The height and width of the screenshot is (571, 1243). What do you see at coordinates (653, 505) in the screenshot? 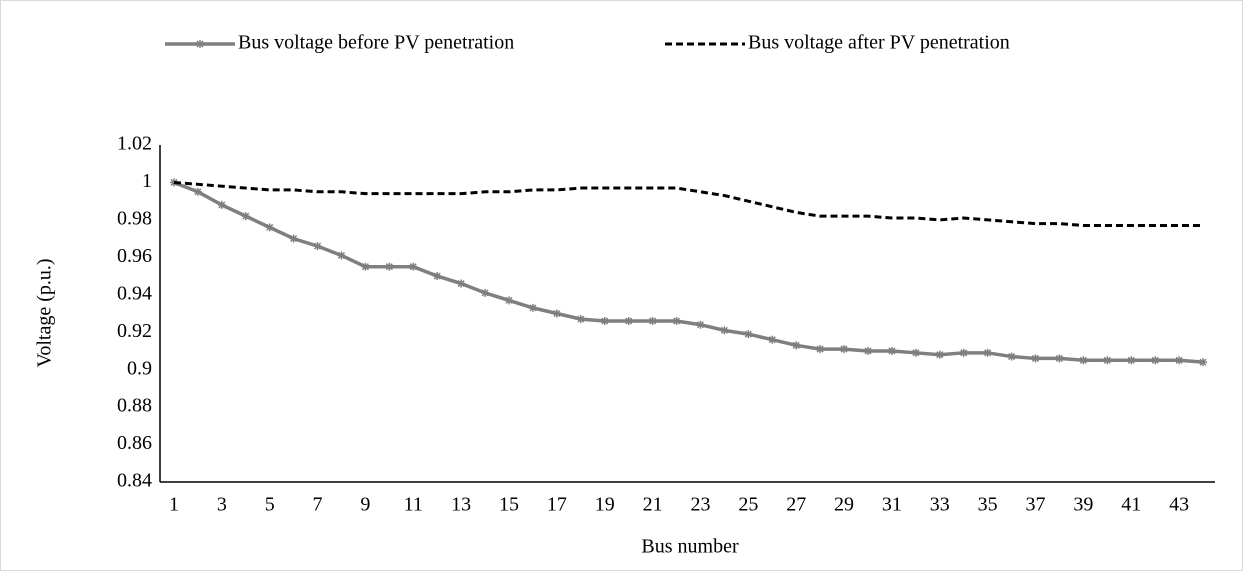
I see `x-tick-label: 21` at bounding box center [653, 505].